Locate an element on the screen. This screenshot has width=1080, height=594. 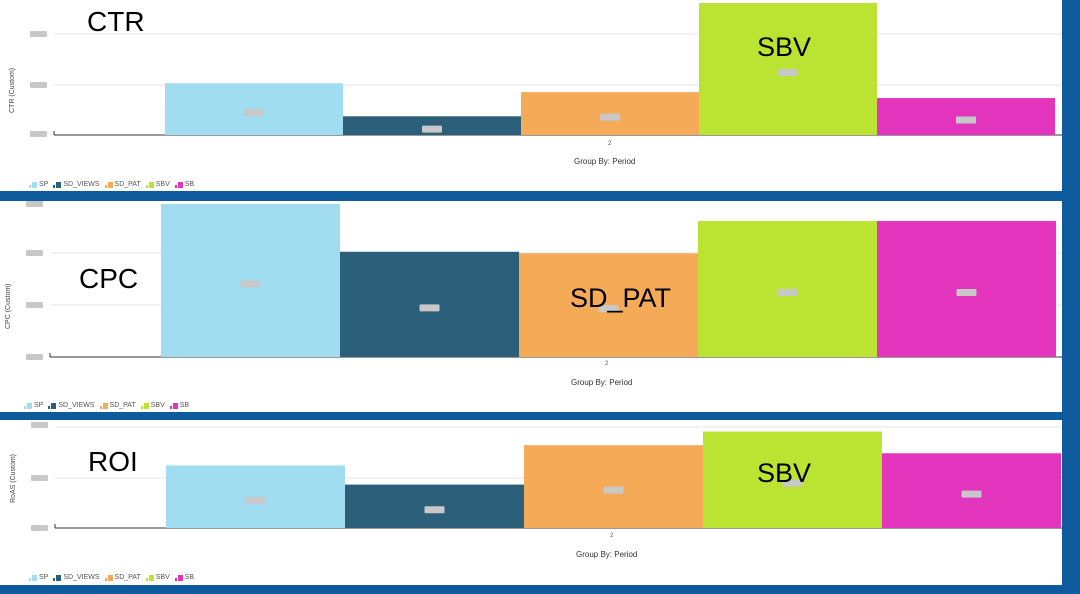
chart-title: CPC is located at coordinates (109, 278).